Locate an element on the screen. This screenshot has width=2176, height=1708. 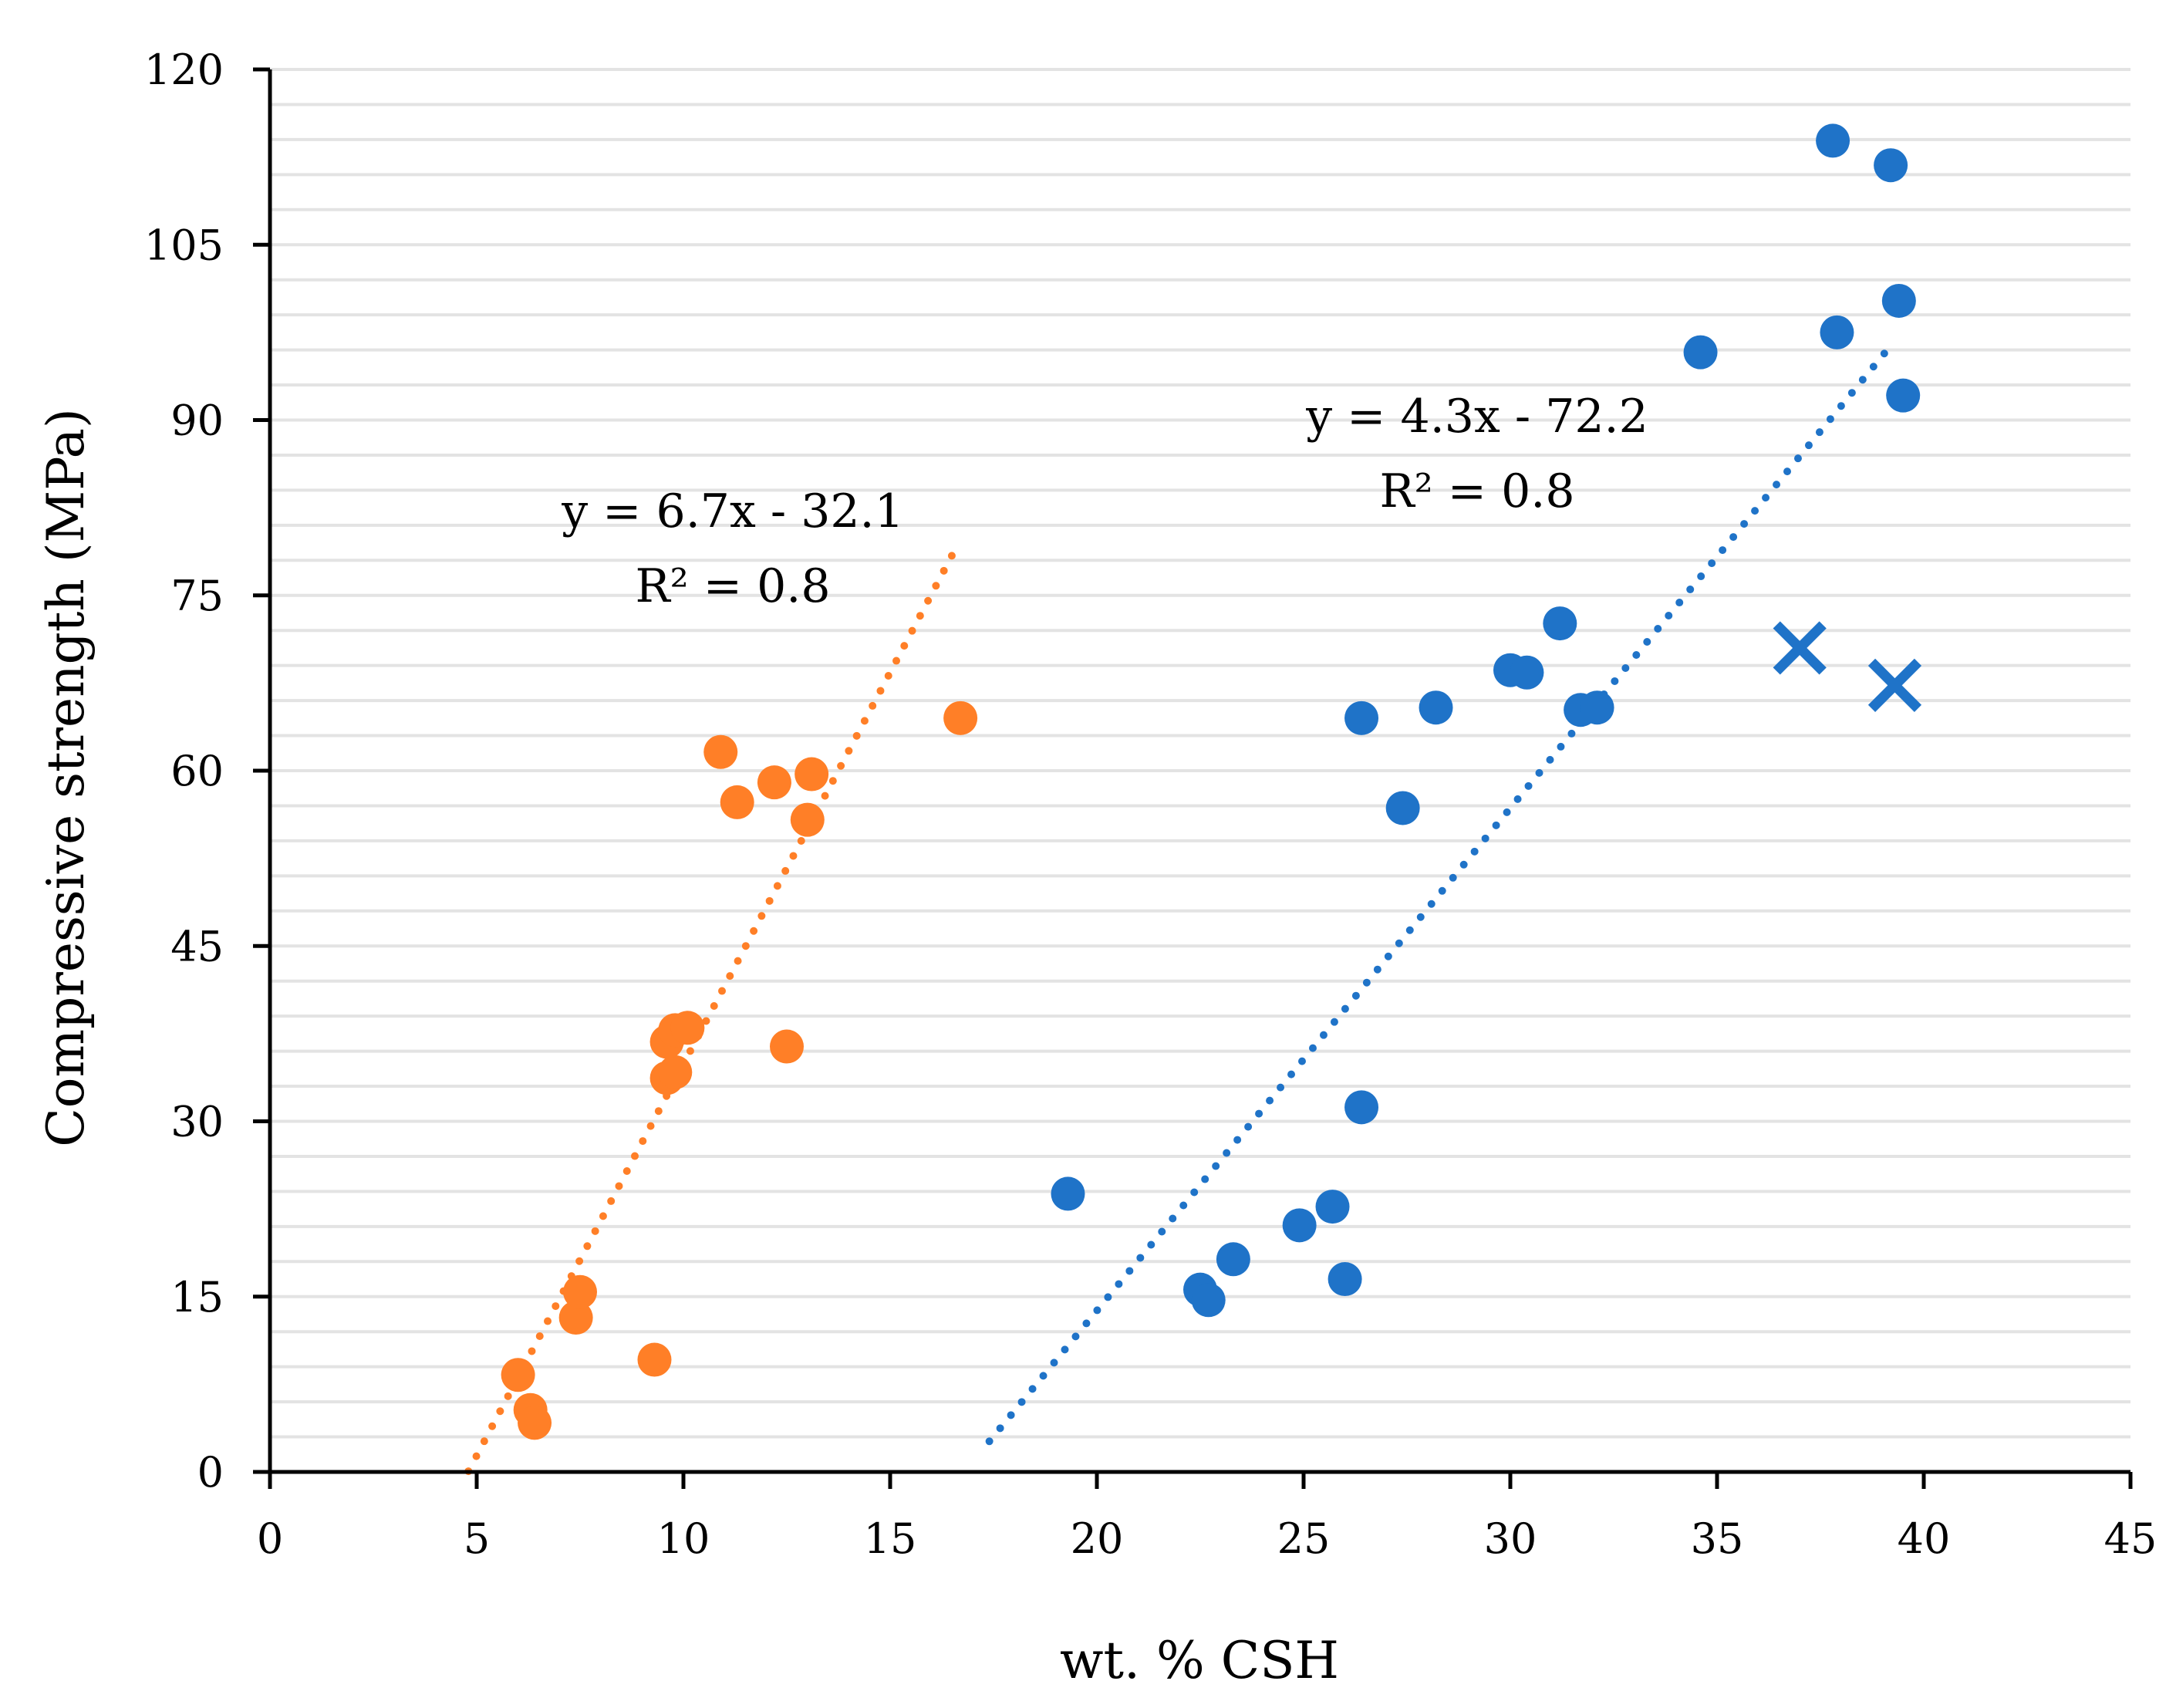
x-tick-label: 45 is located at coordinates (2130, 1538).